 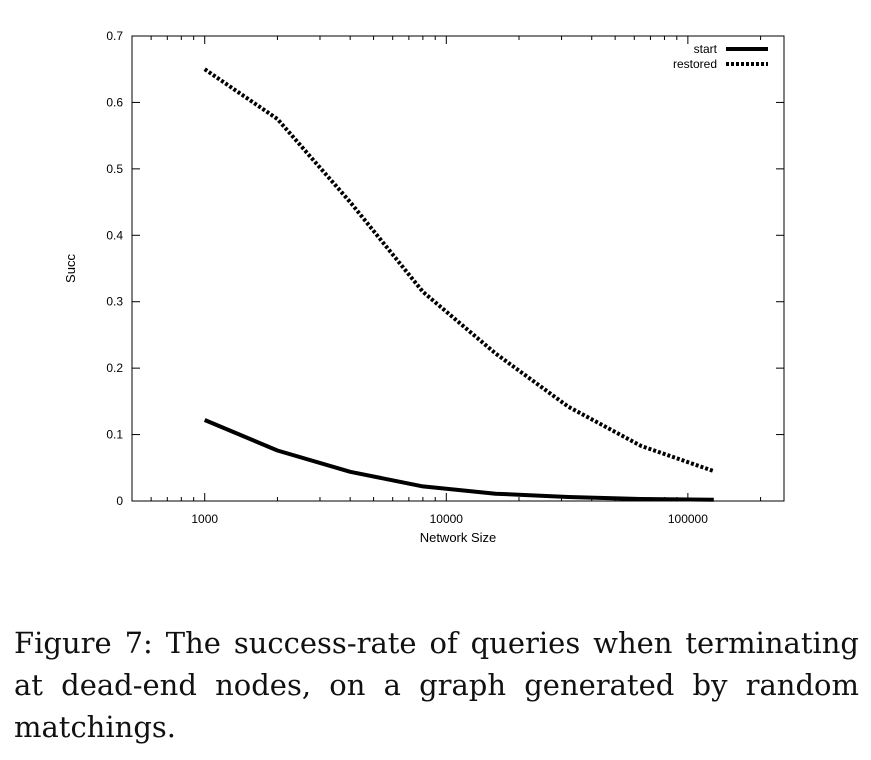 I want to click on y-tick-label: 0, so click(x=119, y=501).